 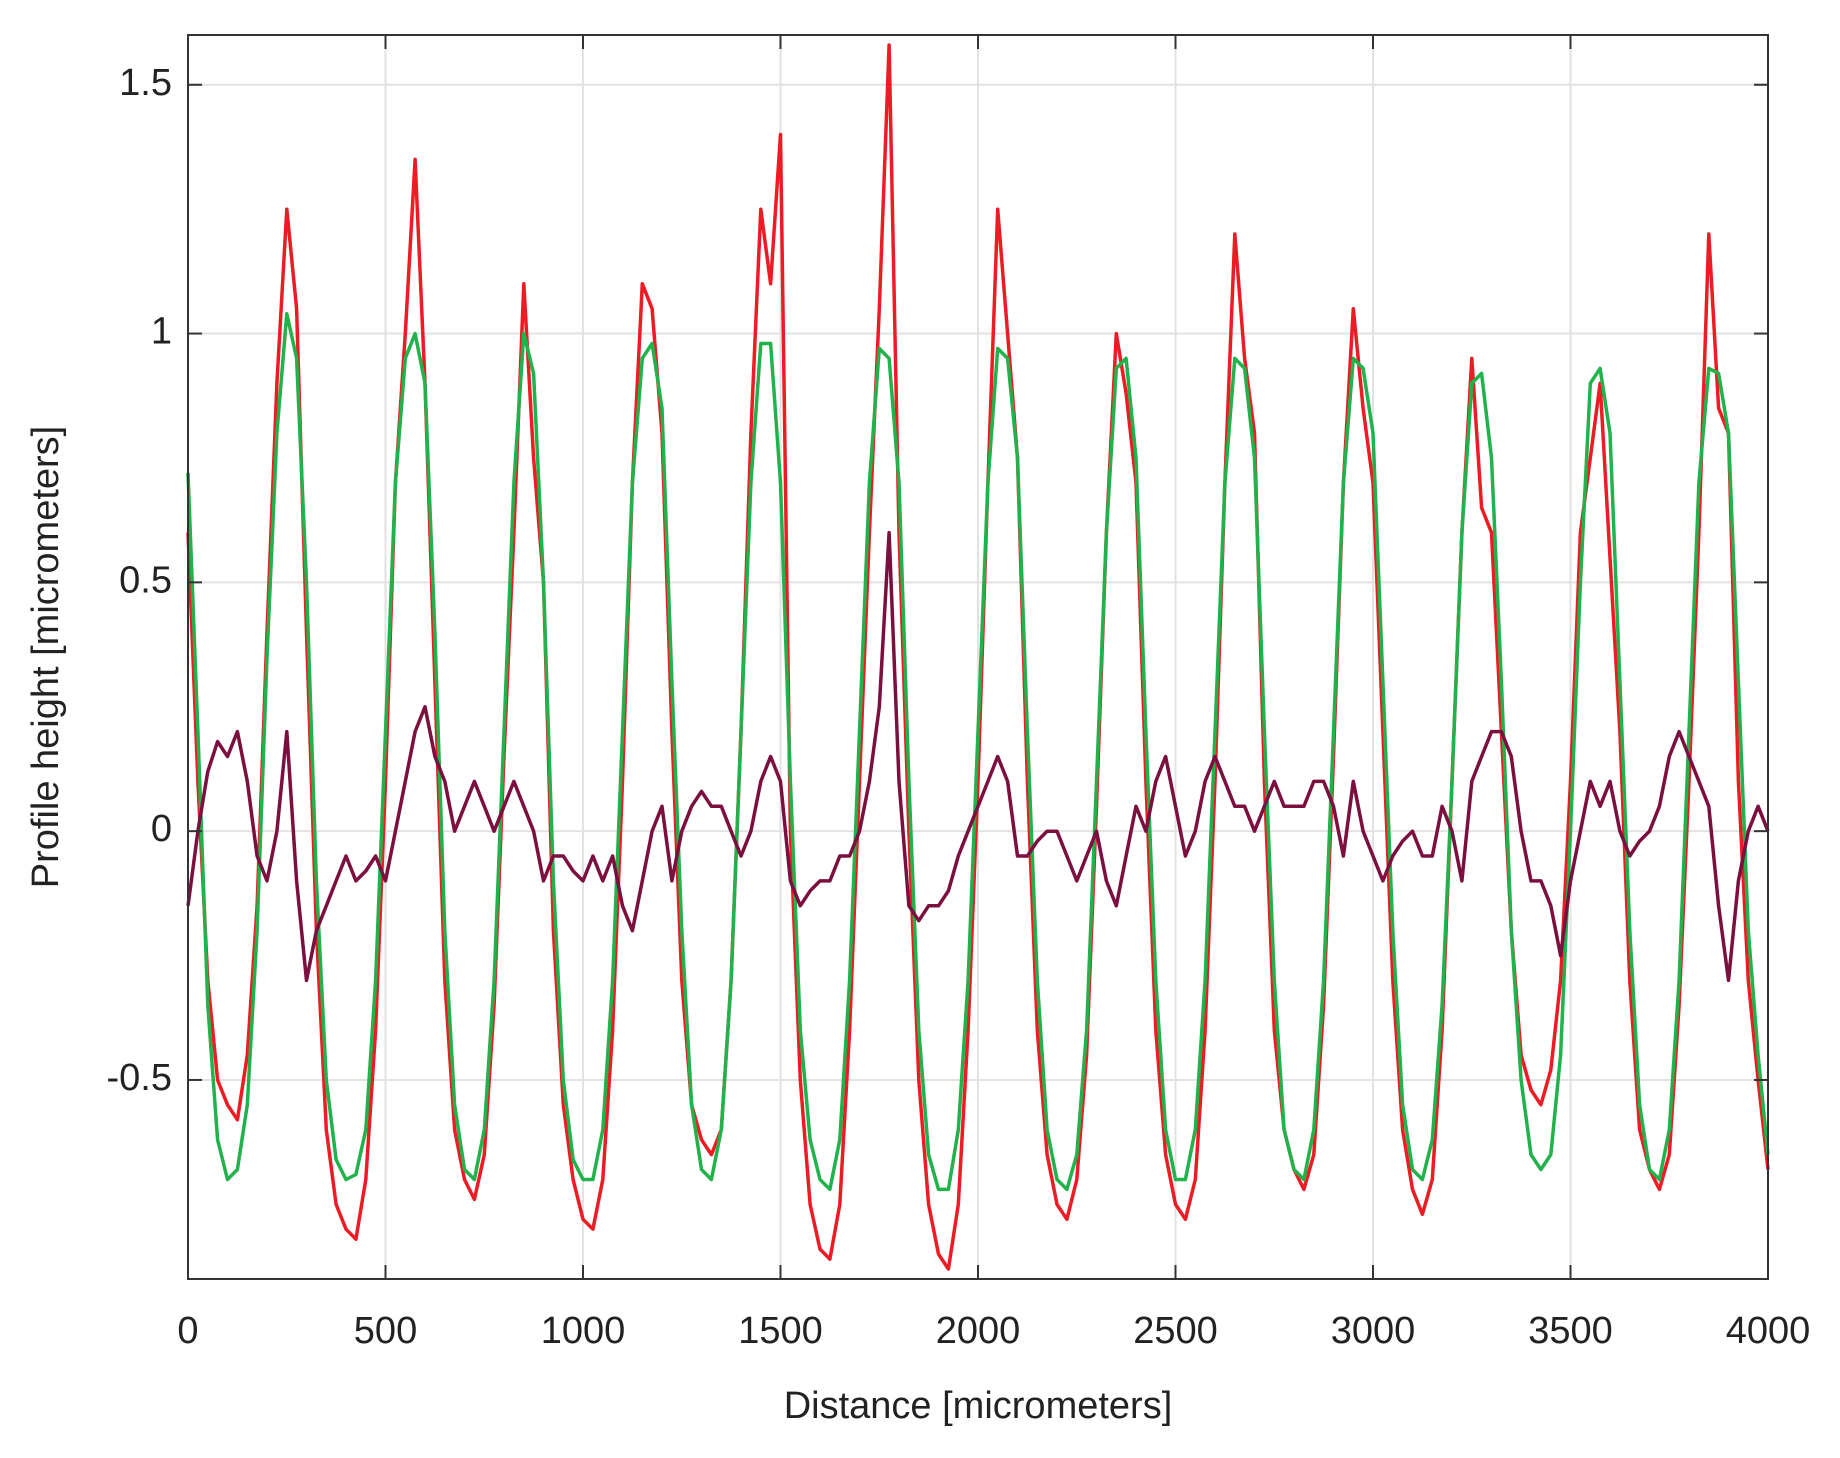 What do you see at coordinates (139, 1078) in the screenshot?
I see `y-tick-label: -0.5` at bounding box center [139, 1078].